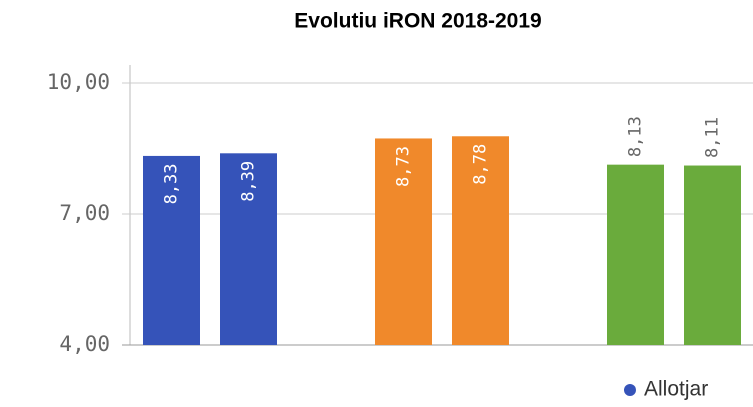  I want to click on chart-title: Evolutiu iRON 2018-2019, so click(417, 21).